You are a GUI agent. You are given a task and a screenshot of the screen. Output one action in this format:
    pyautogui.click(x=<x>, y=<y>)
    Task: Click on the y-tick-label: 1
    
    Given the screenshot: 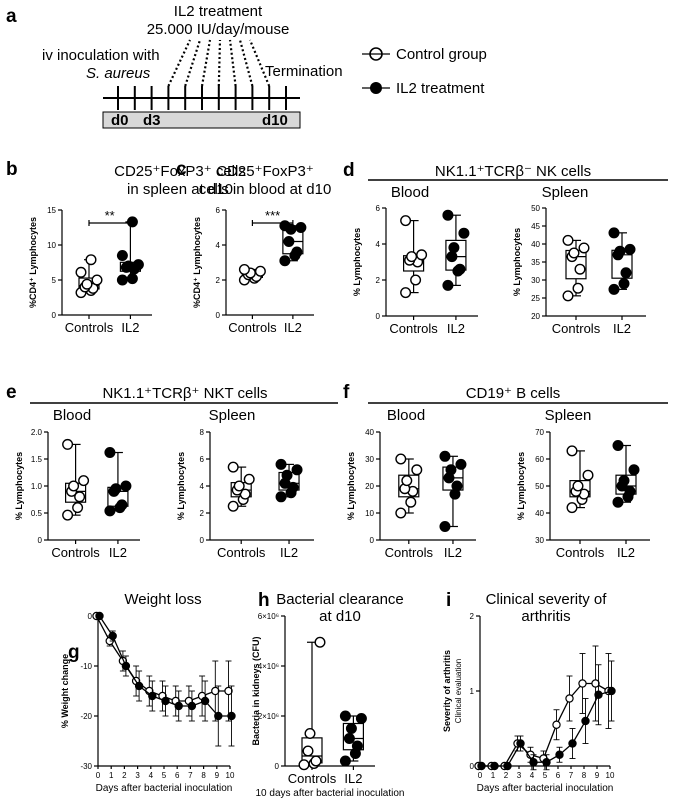 What is the action you would take?
    pyautogui.click(x=472, y=691)
    